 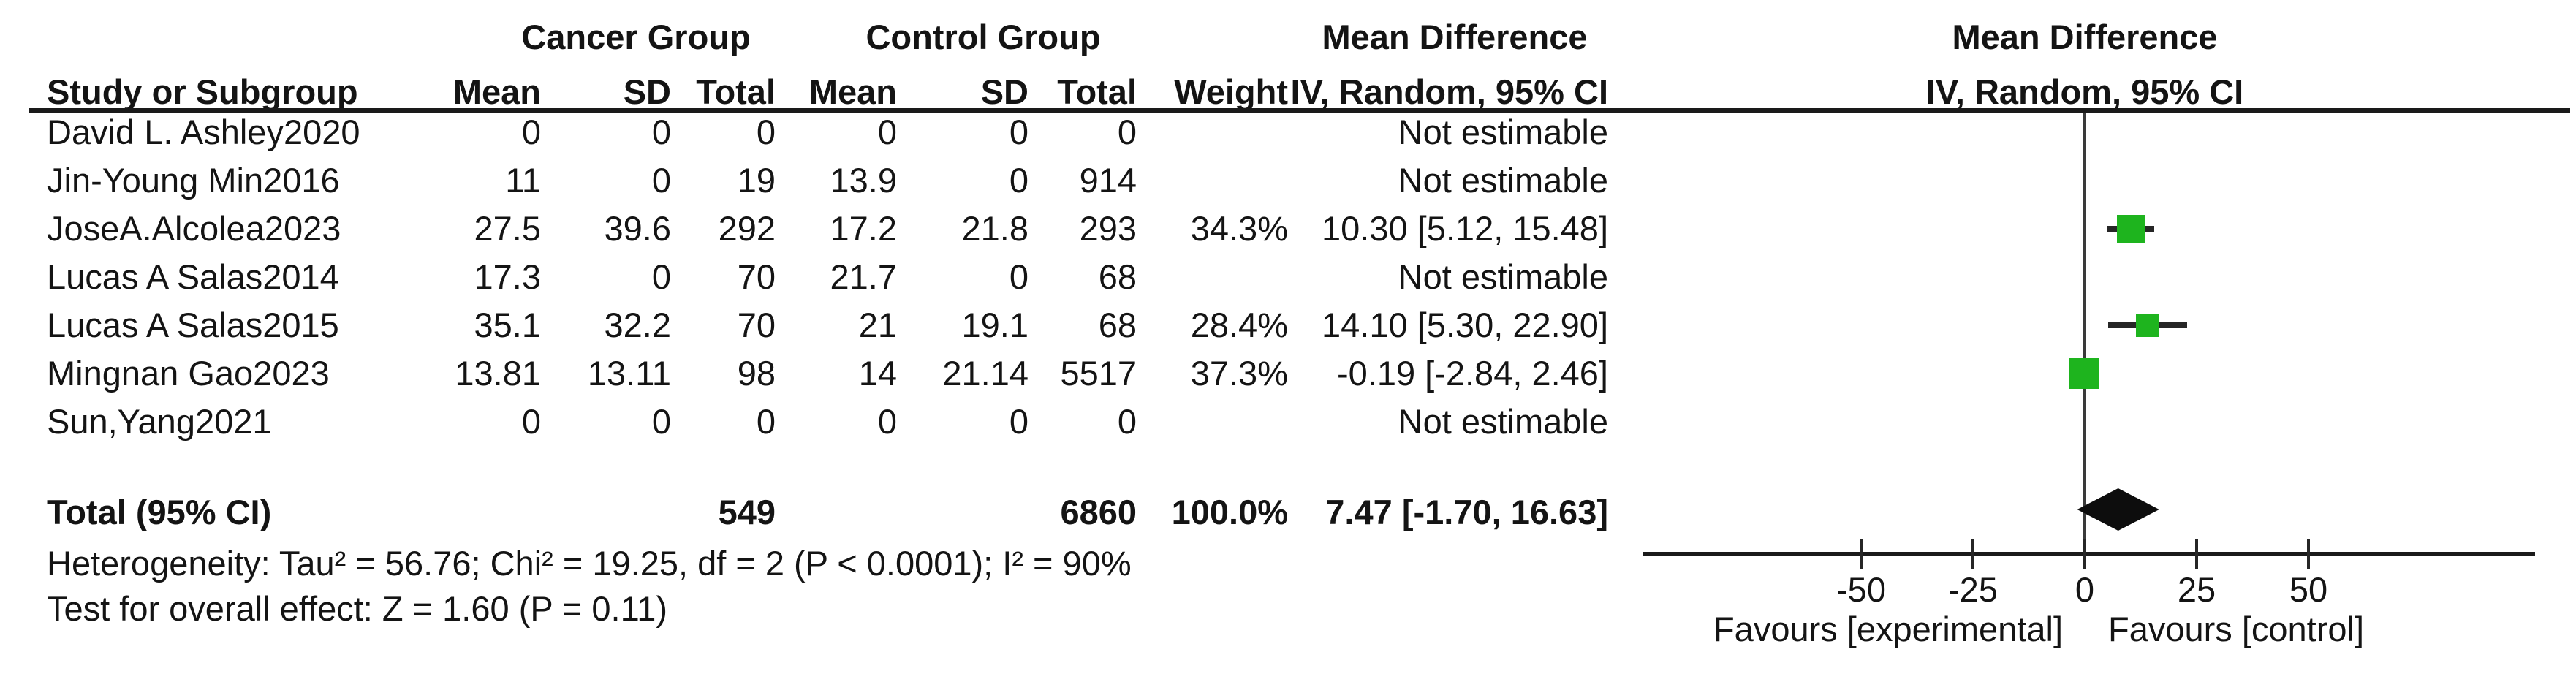 What do you see at coordinates (2085, 589) in the screenshot?
I see `axis-tick-label: 0` at bounding box center [2085, 589].